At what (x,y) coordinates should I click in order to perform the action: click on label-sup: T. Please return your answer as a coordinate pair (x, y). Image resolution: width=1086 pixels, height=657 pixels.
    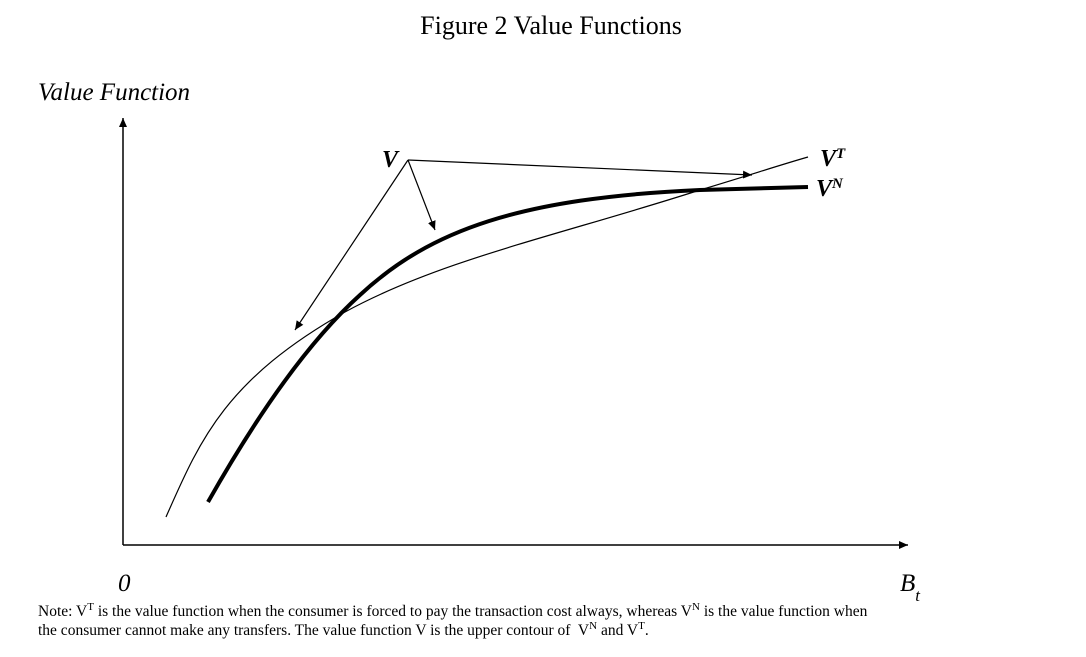
    Looking at the image, I should click on (841, 154).